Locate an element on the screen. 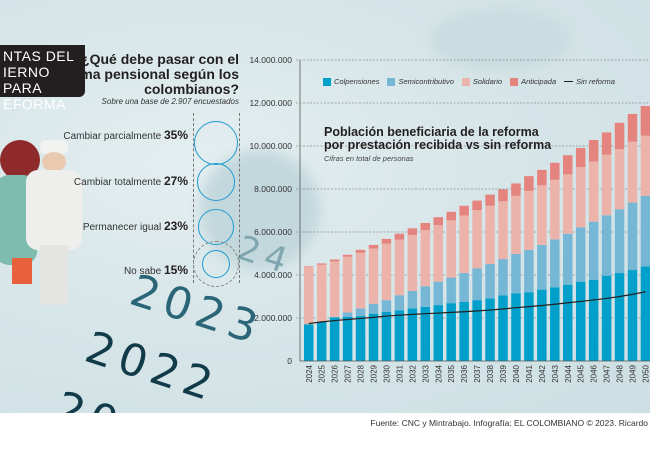 This screenshot has height=471, width=650. survey-option: Cambiar totalmente 27% is located at coordinates (131, 181).